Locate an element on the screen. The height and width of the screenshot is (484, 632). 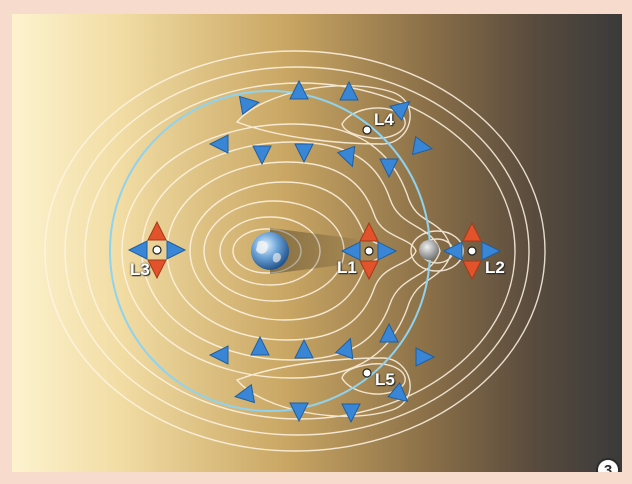
label-l2: L2 is located at coordinates (495, 267).